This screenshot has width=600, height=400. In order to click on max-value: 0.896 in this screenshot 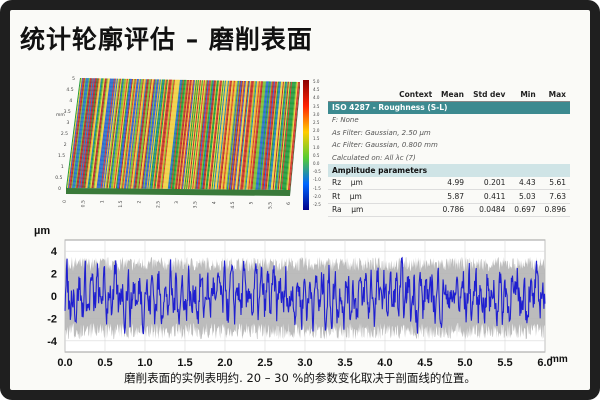, I will do `click(554, 210)`.